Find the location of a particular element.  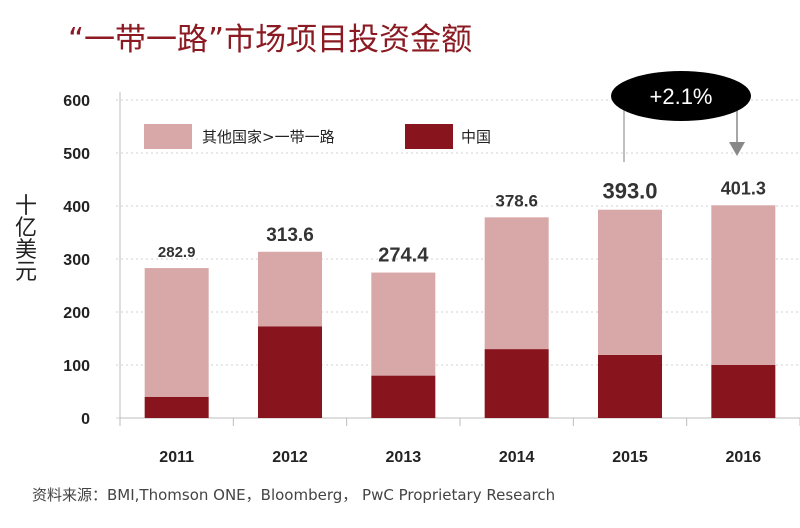

x-tick-label: 2013 is located at coordinates (404, 457).